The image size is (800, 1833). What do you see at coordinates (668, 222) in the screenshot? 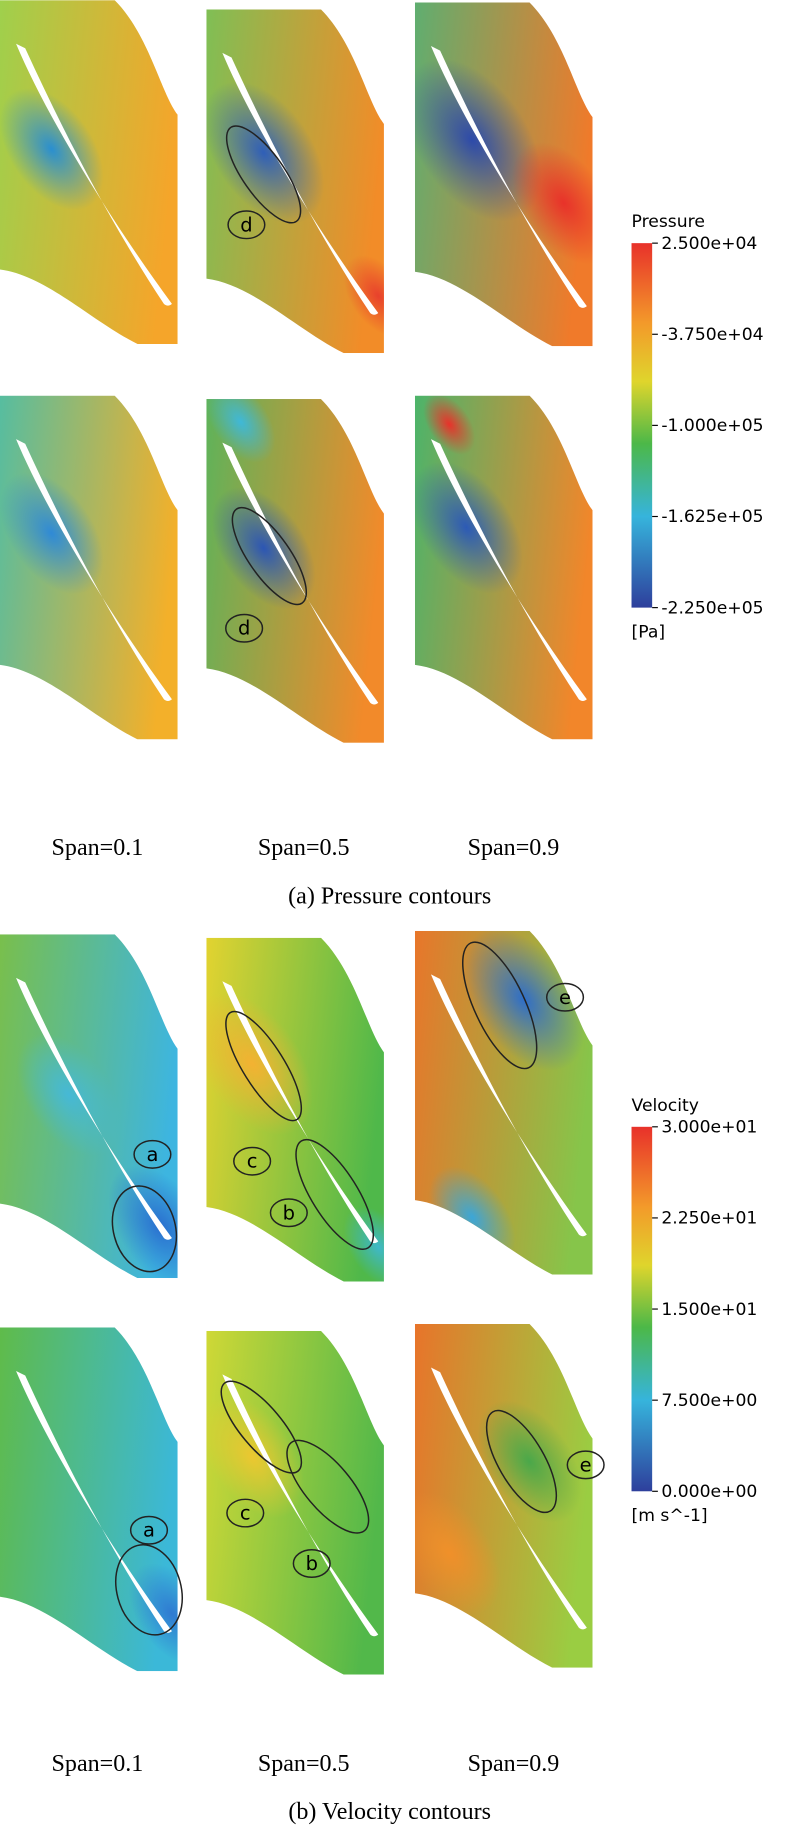
I see `legend-title: Pressure` at bounding box center [668, 222].